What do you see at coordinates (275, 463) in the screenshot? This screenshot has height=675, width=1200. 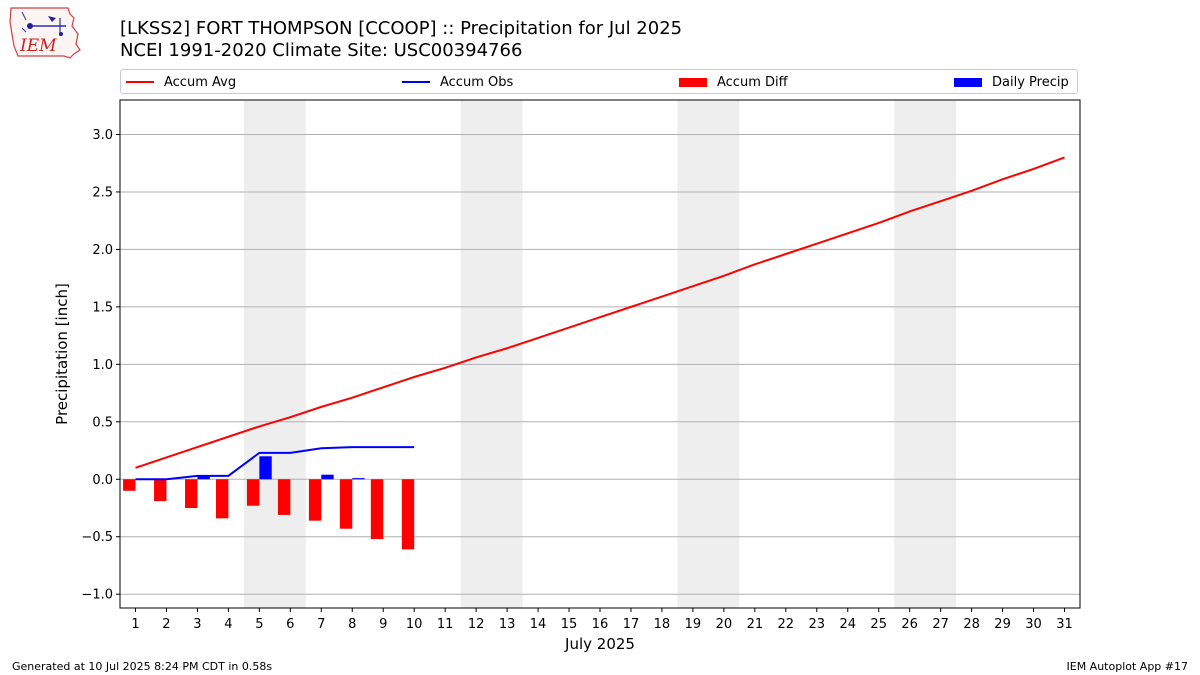 I see `accum-obs-line` at bounding box center [275, 463].